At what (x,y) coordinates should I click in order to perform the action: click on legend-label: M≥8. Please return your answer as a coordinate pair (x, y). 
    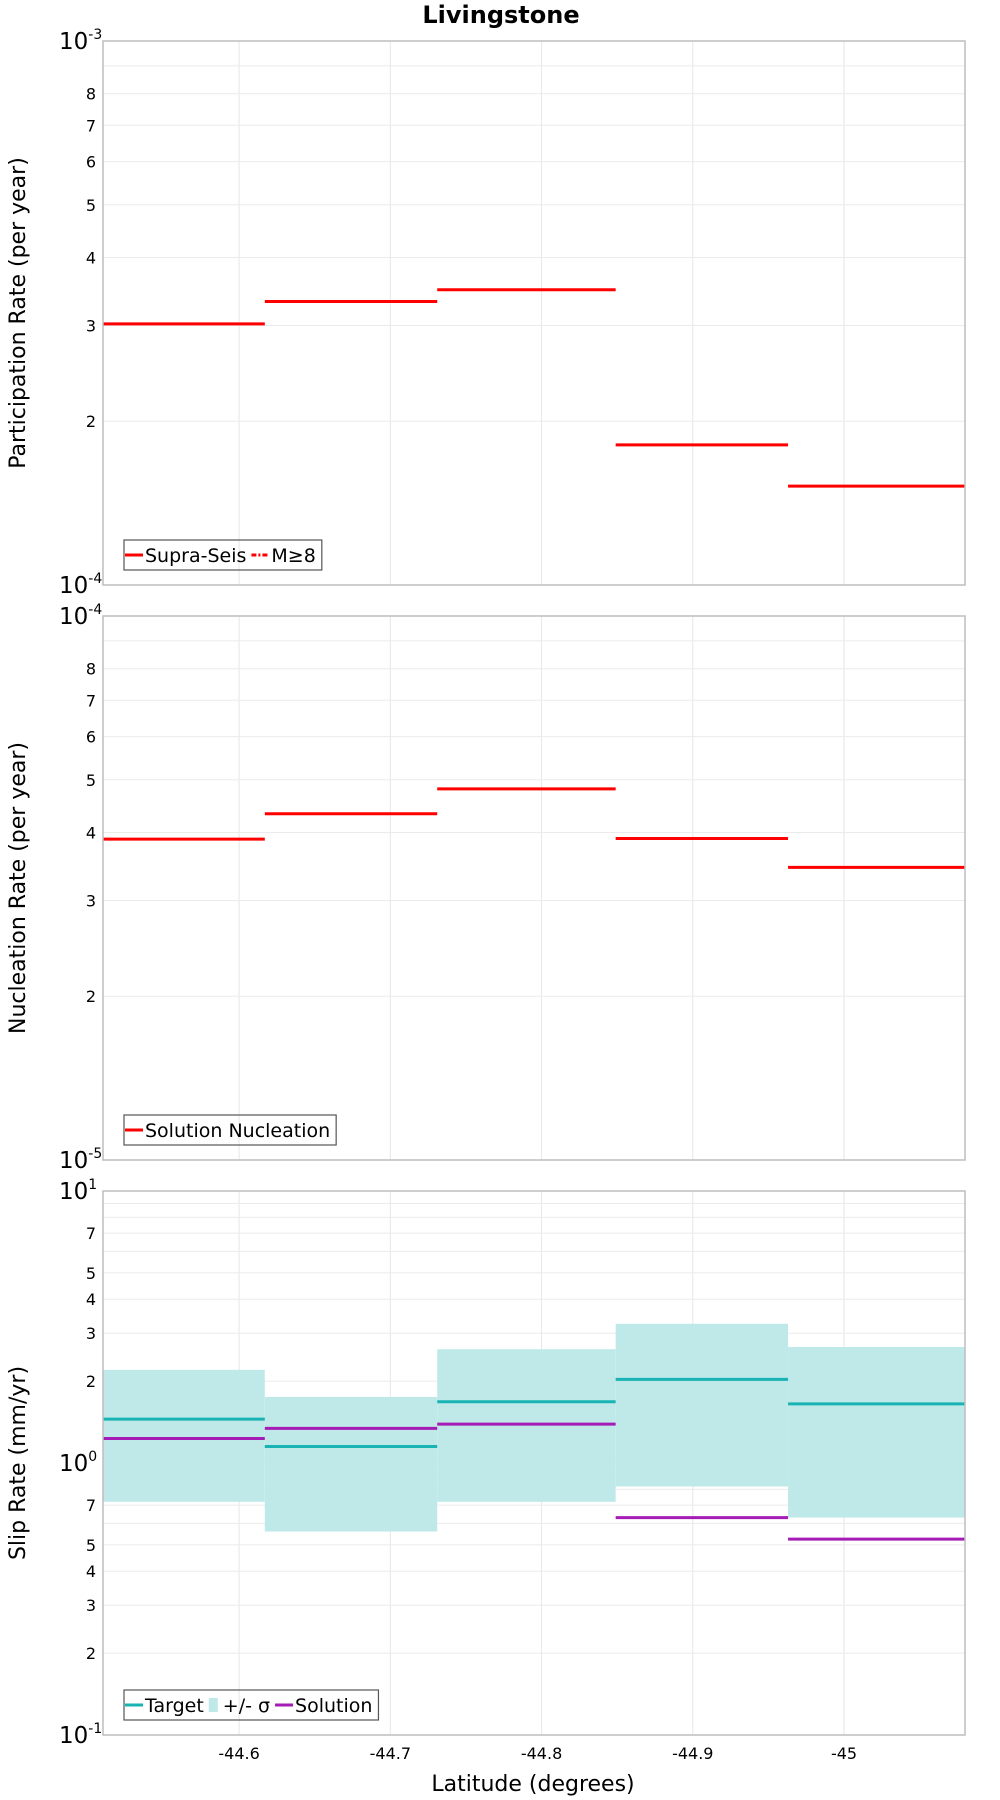
    Looking at the image, I should click on (293, 556).